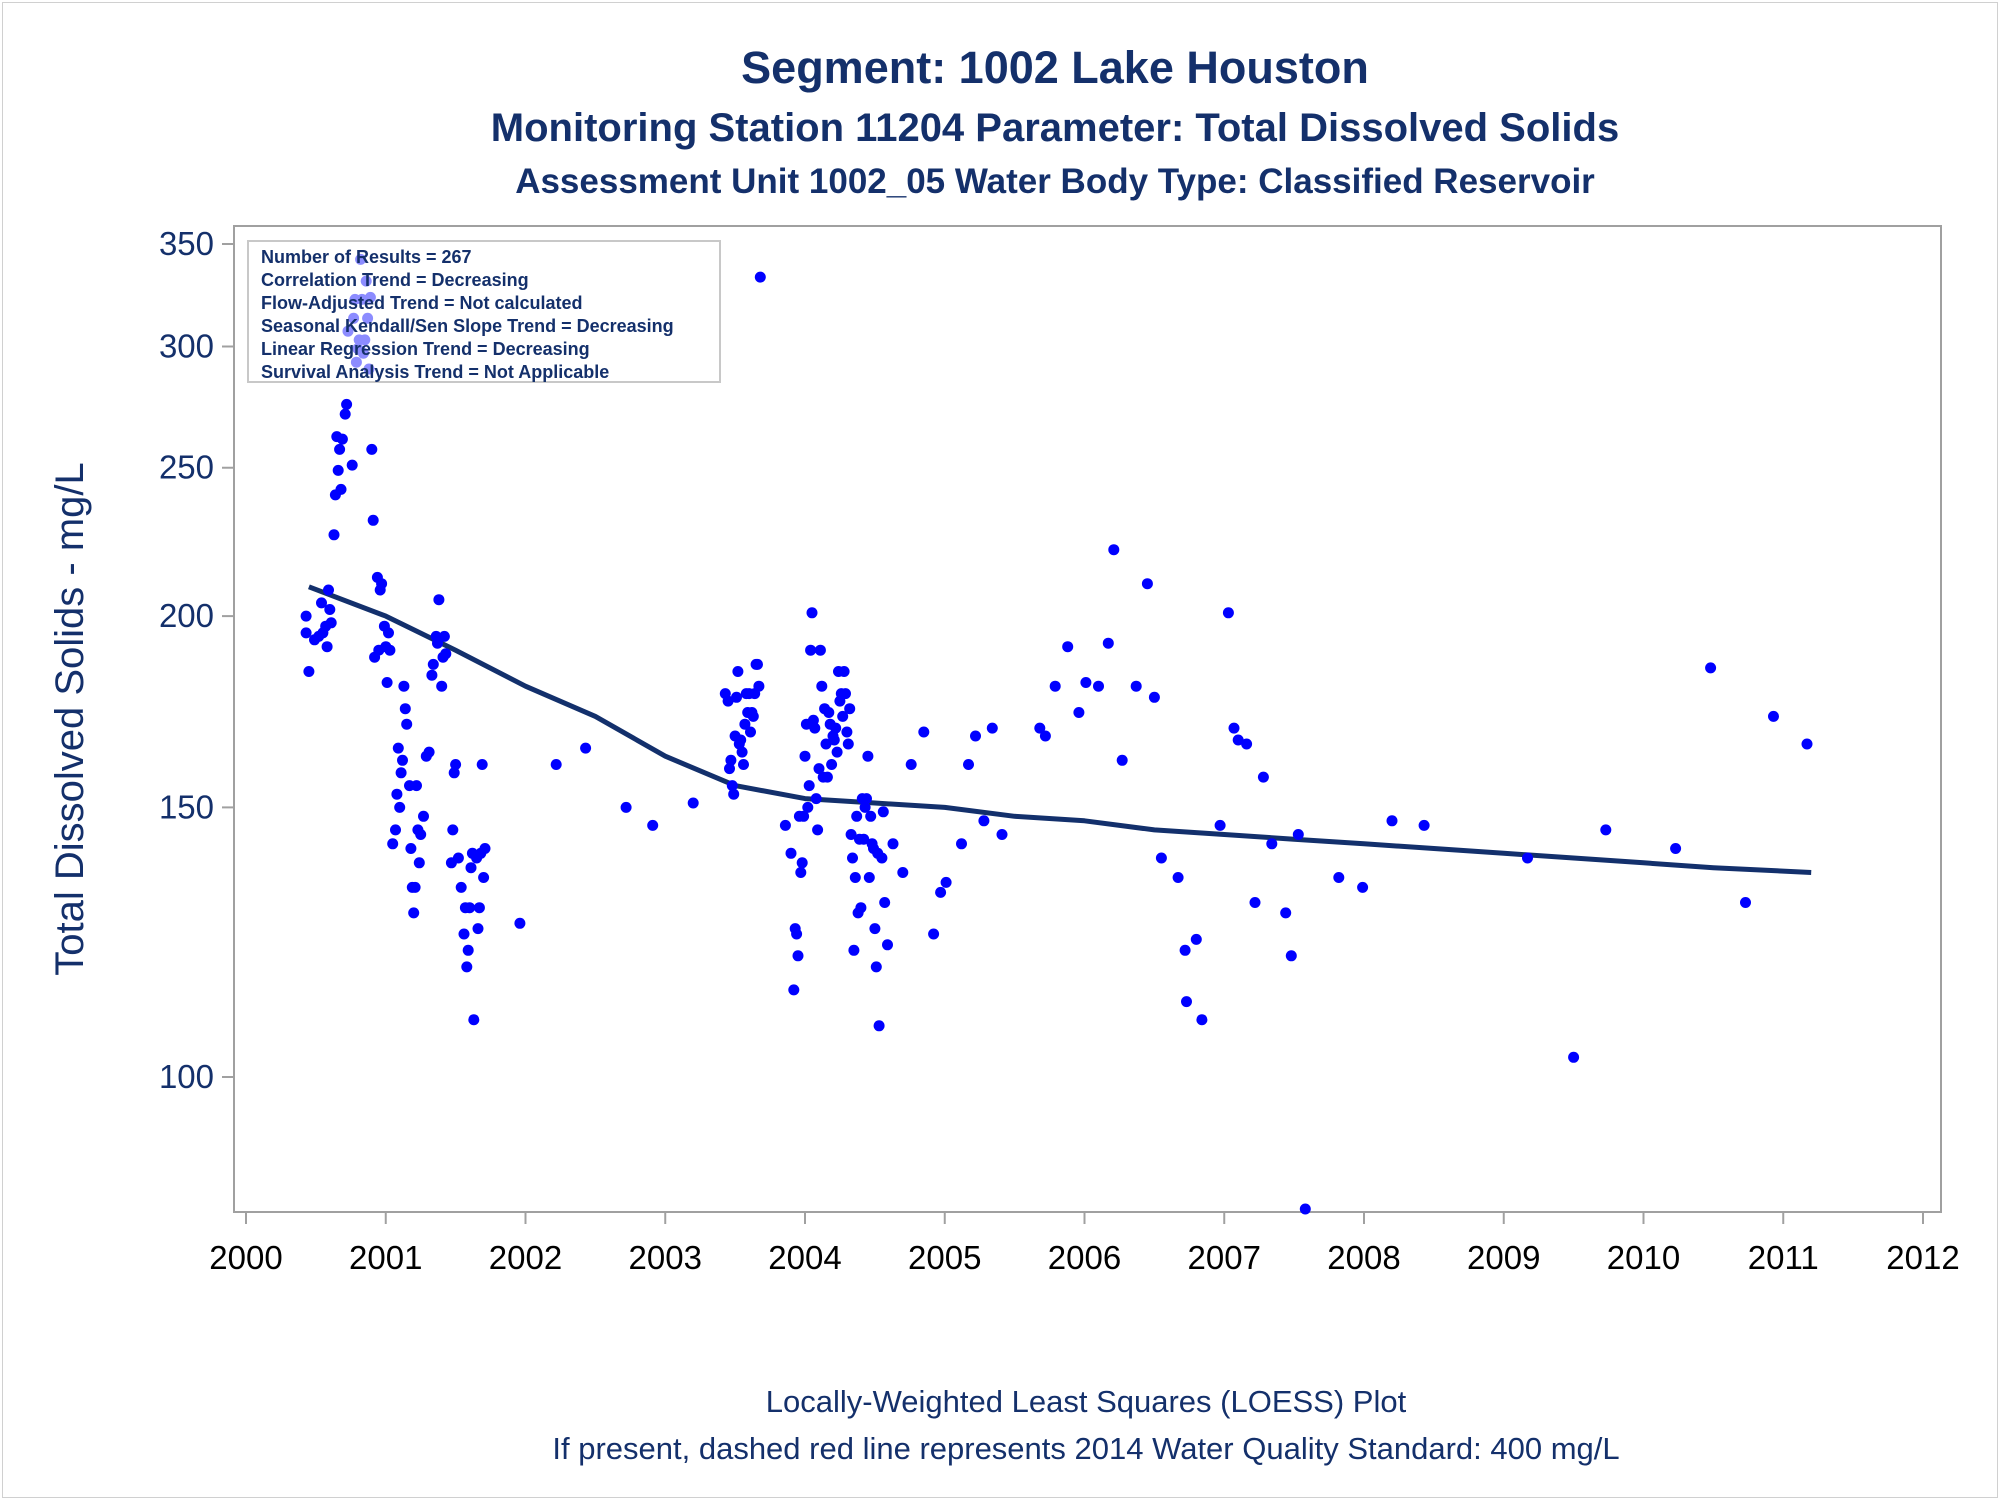 The height and width of the screenshot is (1500, 2000). I want to click on x-tick-label: 2007, so click(1224, 1257).